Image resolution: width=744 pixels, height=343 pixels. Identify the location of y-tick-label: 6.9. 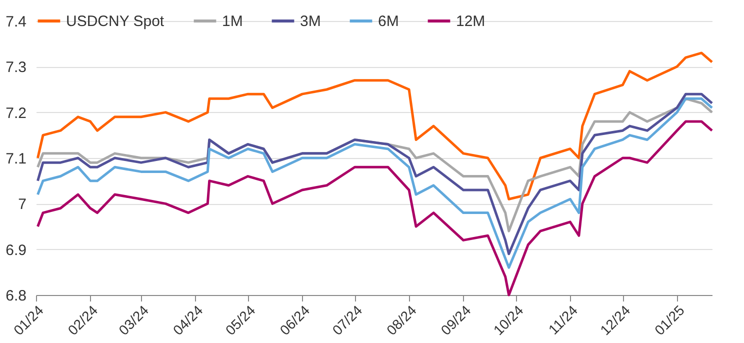
(16, 250).